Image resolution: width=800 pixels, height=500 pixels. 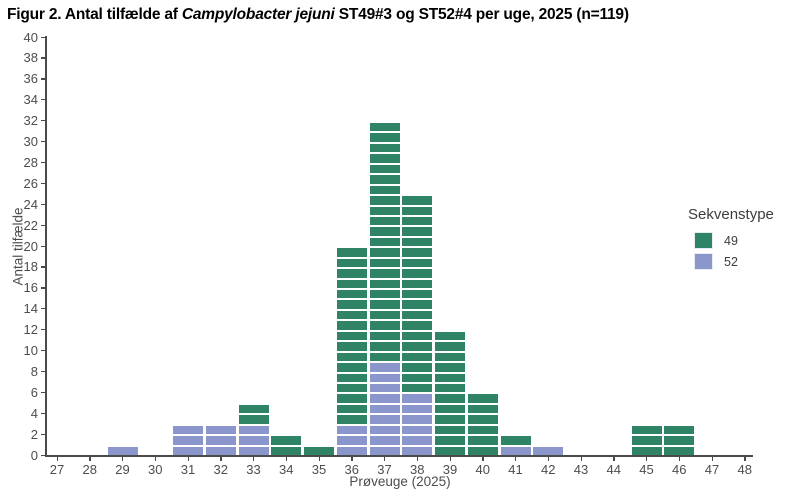 I want to click on legend-item-49: 49, so click(x=734, y=240).